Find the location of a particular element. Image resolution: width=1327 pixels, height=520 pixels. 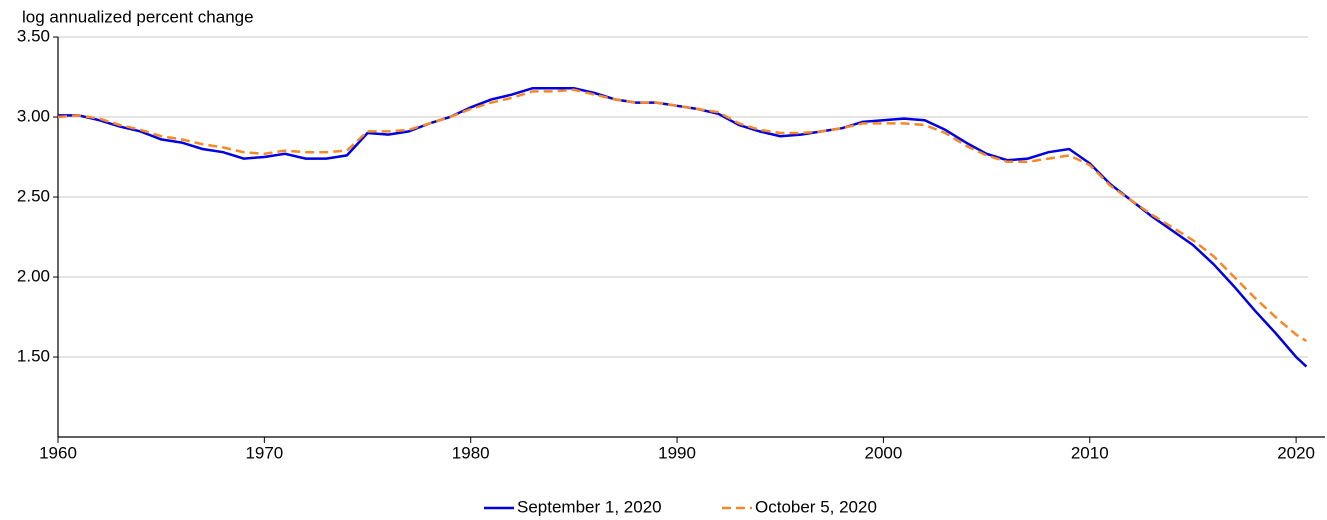

y-axis-title: log annualized percent change is located at coordinates (138, 16).